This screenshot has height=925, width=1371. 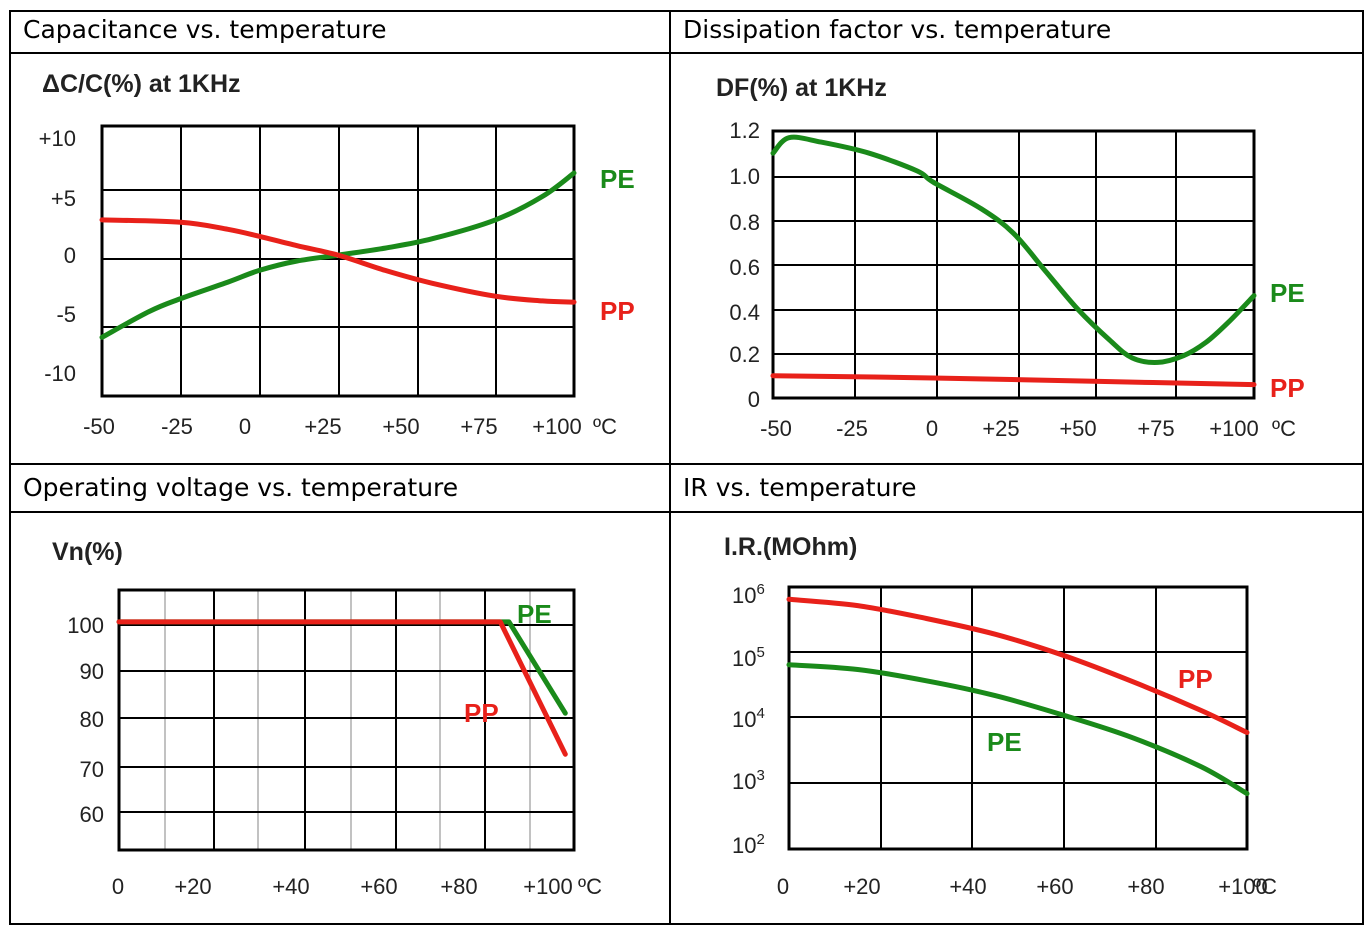 I want to click on y-tick-label: 102, so click(x=748, y=844).